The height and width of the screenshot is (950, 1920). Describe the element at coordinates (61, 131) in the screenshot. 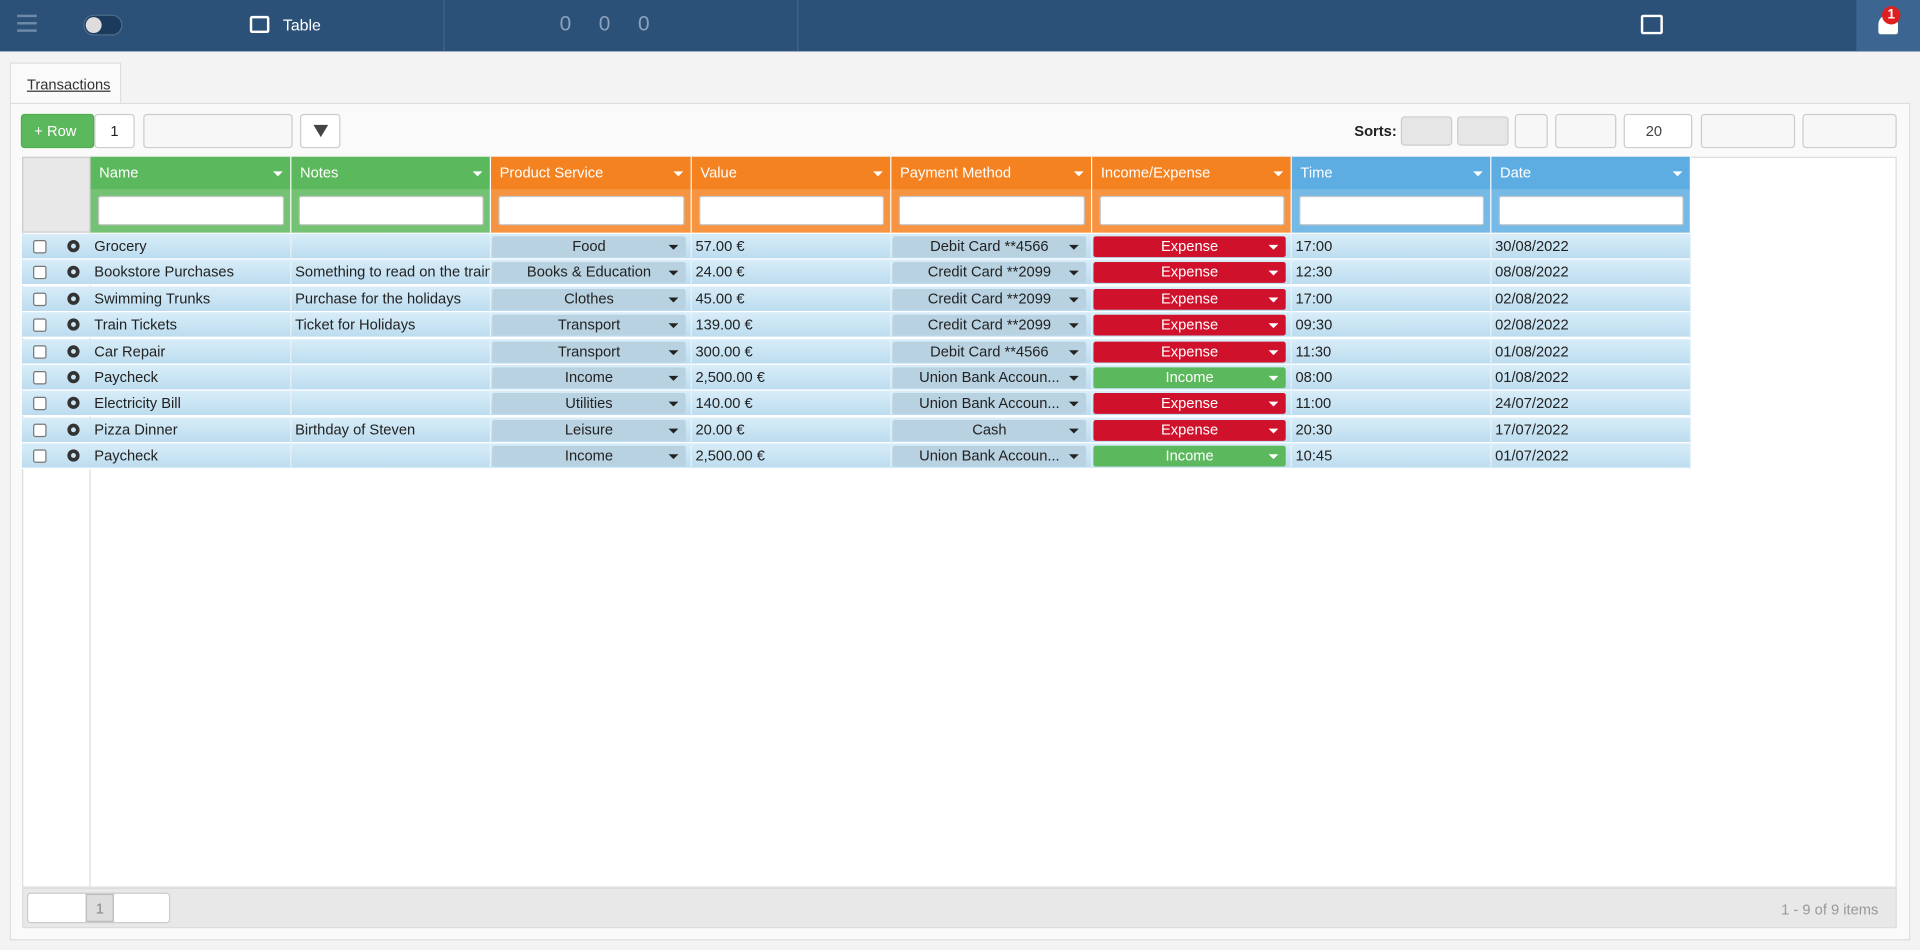

I see `add-label: Row` at that location.